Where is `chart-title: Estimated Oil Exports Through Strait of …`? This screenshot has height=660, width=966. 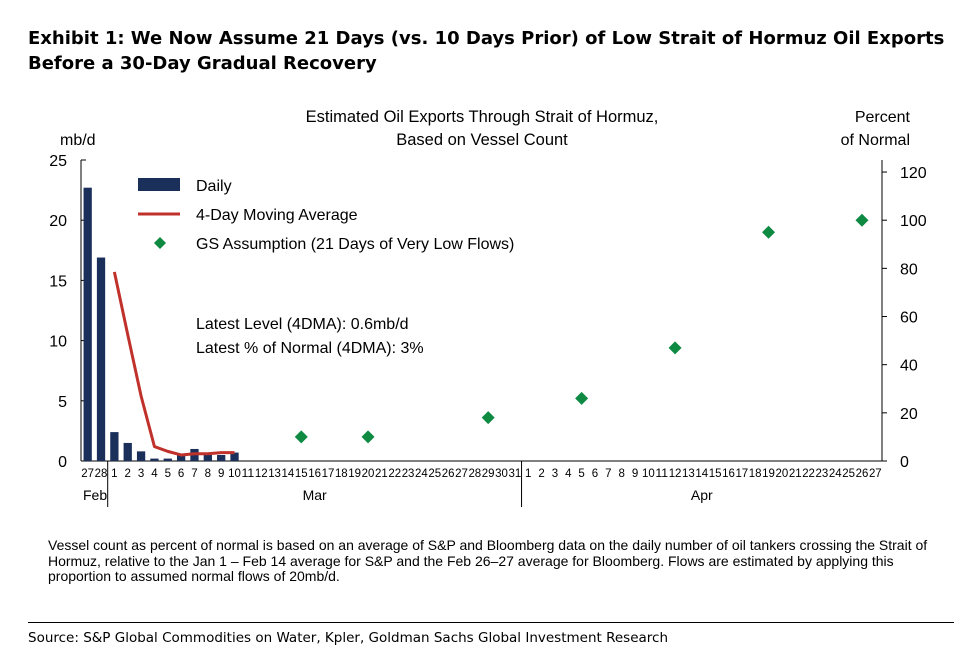 chart-title: Estimated Oil Exports Through Strait of … is located at coordinates (482, 128).